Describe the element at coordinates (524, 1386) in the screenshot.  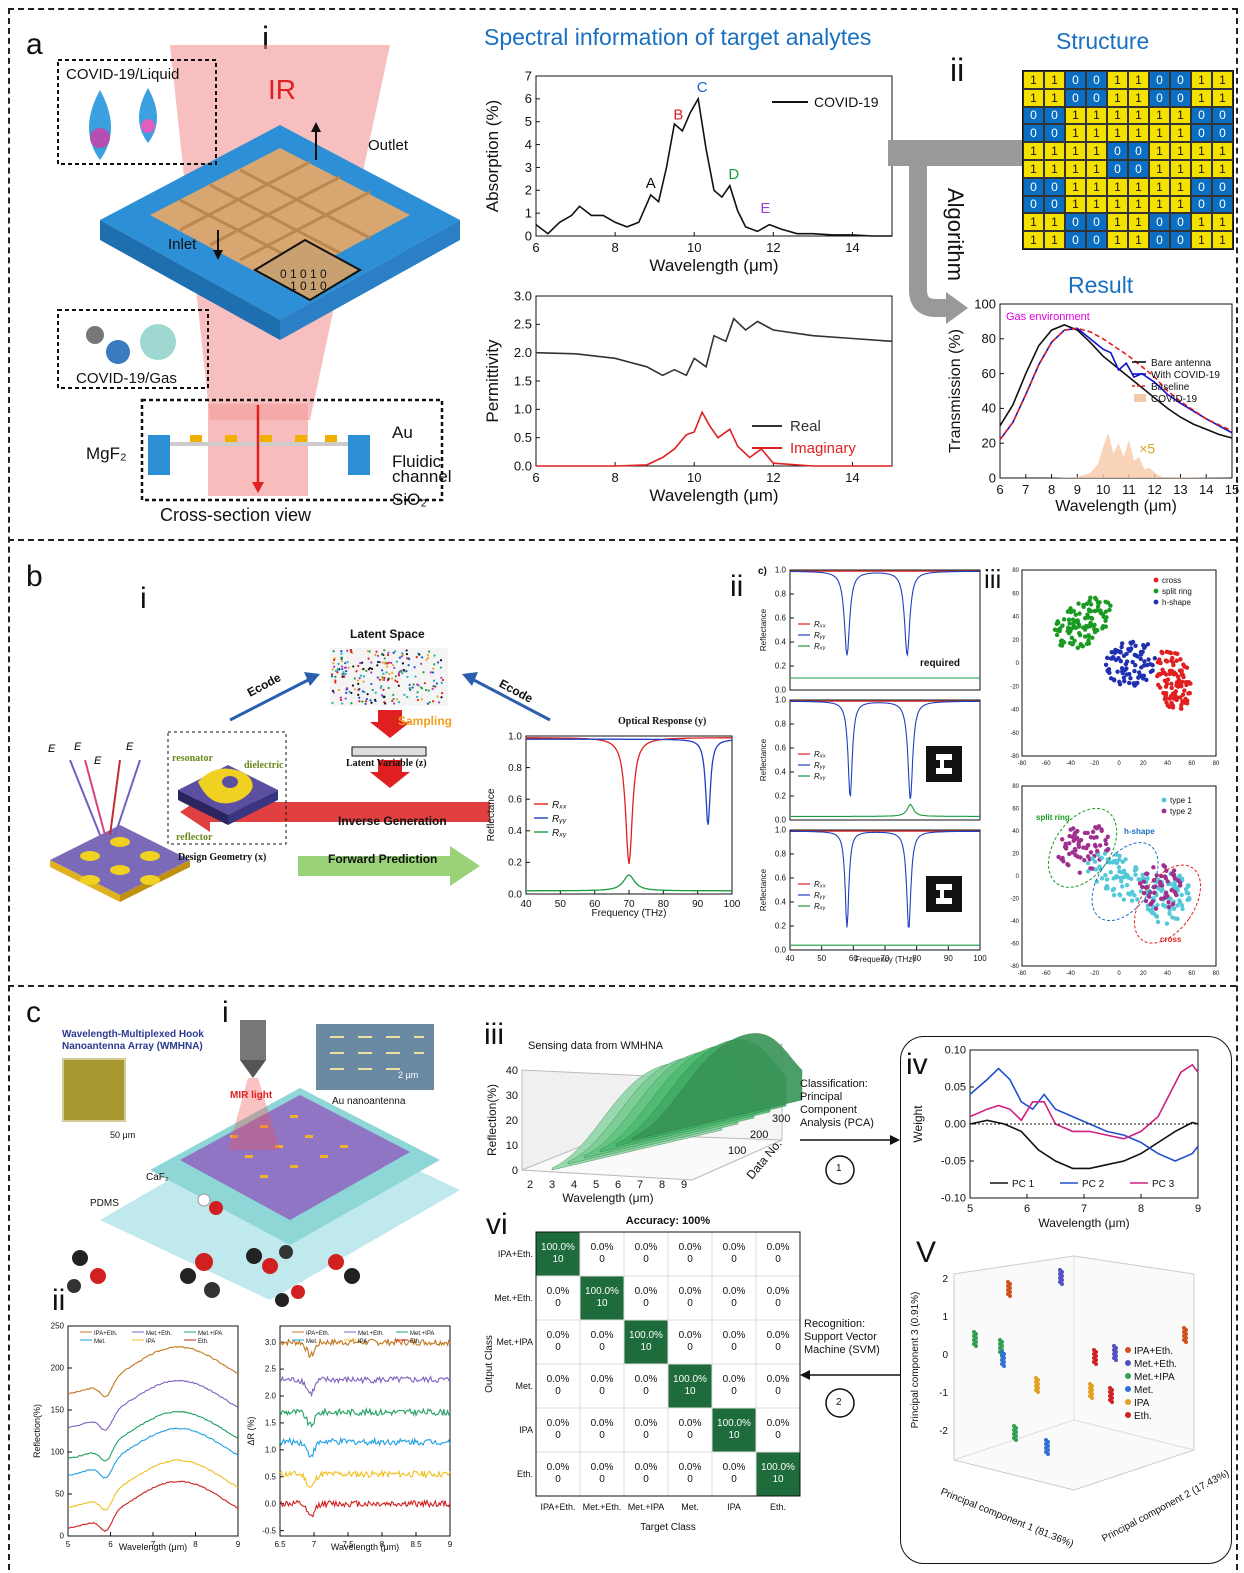
I see `row-class-label: Met.` at that location.